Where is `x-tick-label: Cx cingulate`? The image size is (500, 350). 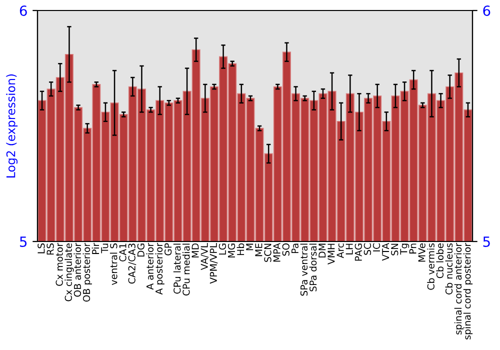
x-tick-label: Cx cingulate is located at coordinates (69, 272).